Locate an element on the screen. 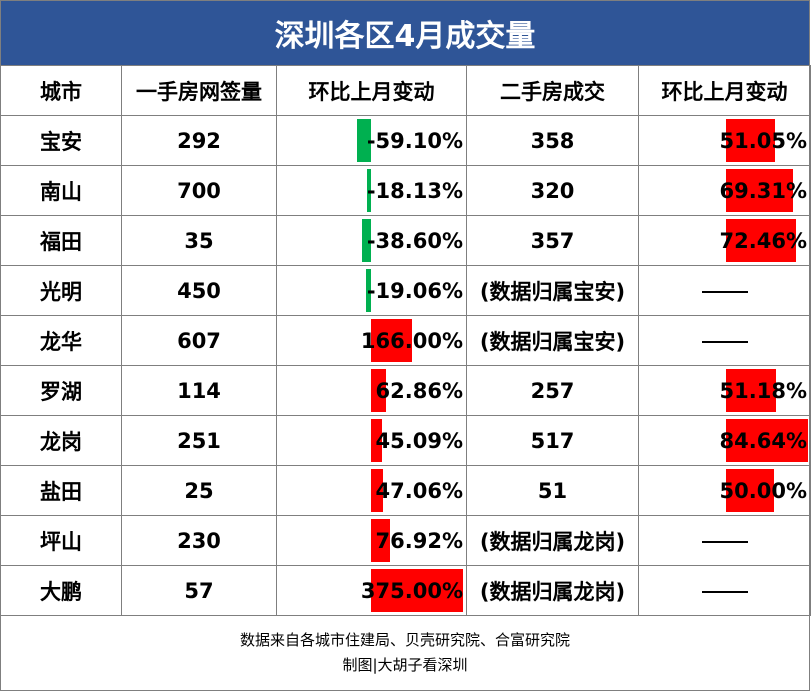 Image resolution: width=811 pixels, height=692 pixels. cell-second-sales: 51 is located at coordinates (552, 490).